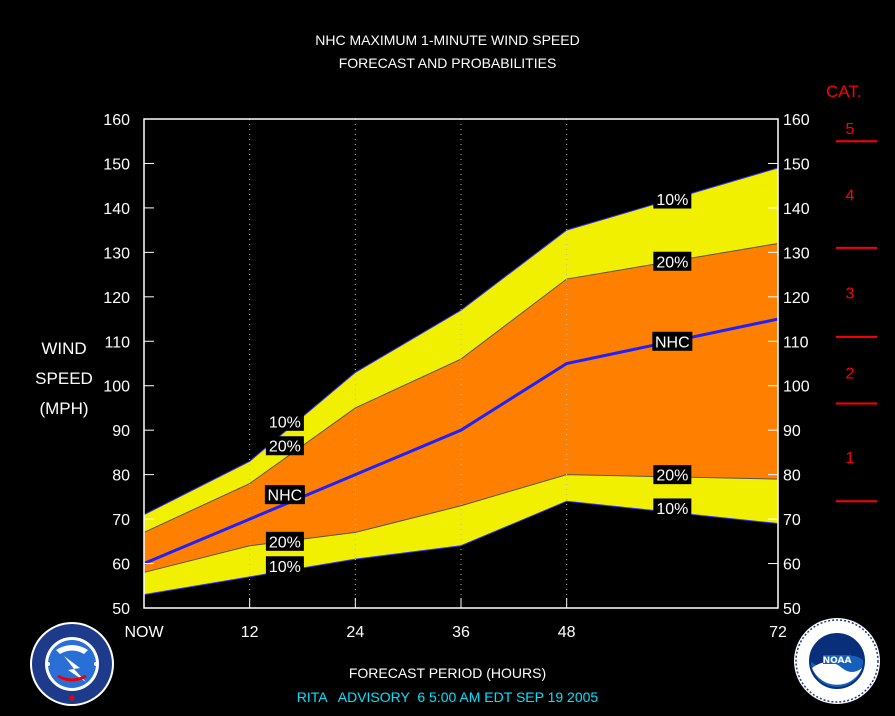  What do you see at coordinates (850, 373) in the screenshot?
I see `category-label-2: 2` at bounding box center [850, 373].